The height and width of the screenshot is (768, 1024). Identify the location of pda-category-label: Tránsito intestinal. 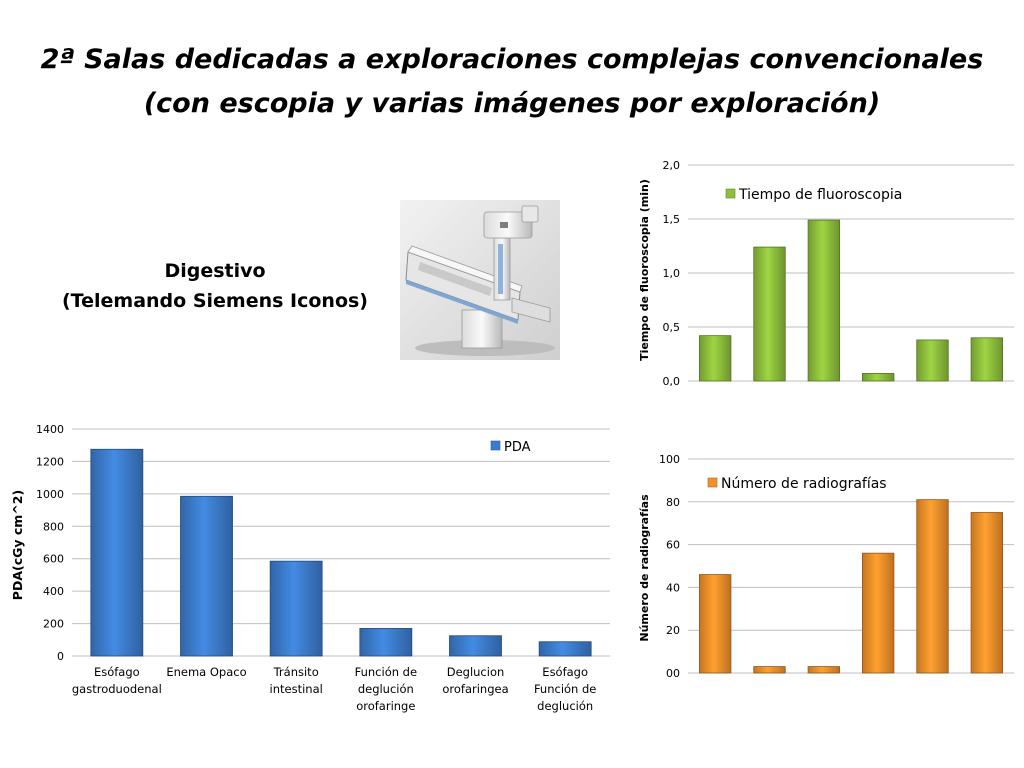
(296, 680).